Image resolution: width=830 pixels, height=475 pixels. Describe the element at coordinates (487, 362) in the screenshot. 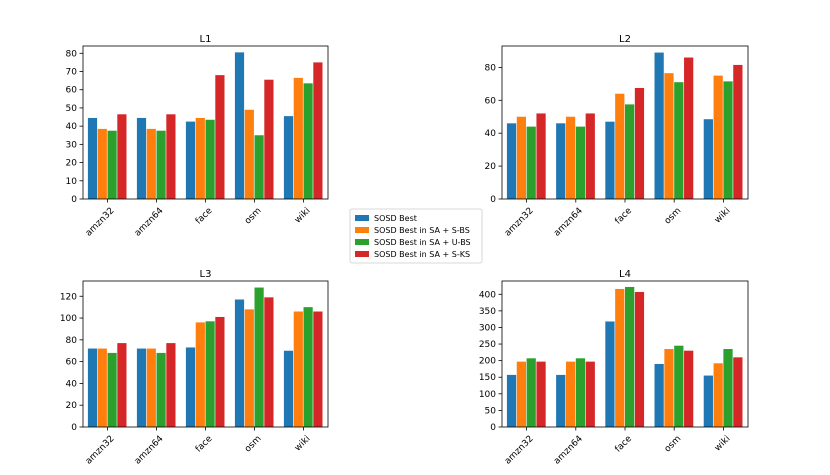

I see `y-tick-label: 200` at that location.